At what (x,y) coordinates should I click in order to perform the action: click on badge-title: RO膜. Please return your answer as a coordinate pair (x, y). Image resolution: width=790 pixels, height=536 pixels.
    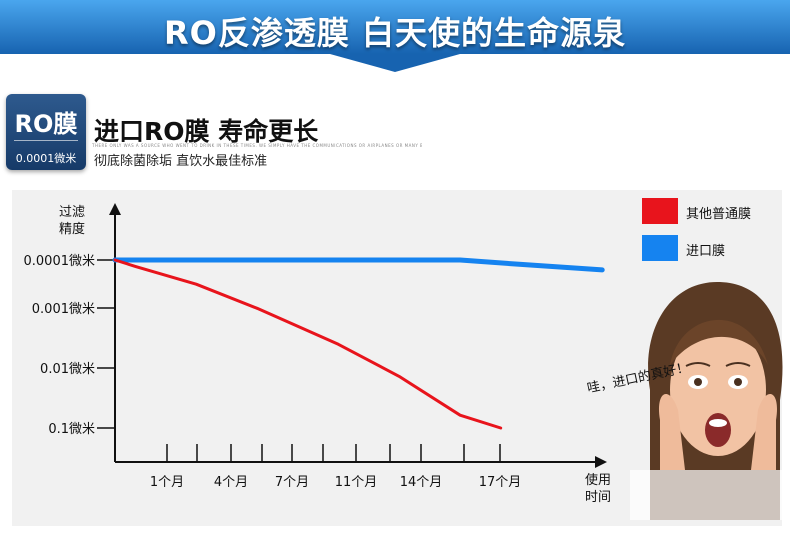
    Looking at the image, I should click on (46, 124).